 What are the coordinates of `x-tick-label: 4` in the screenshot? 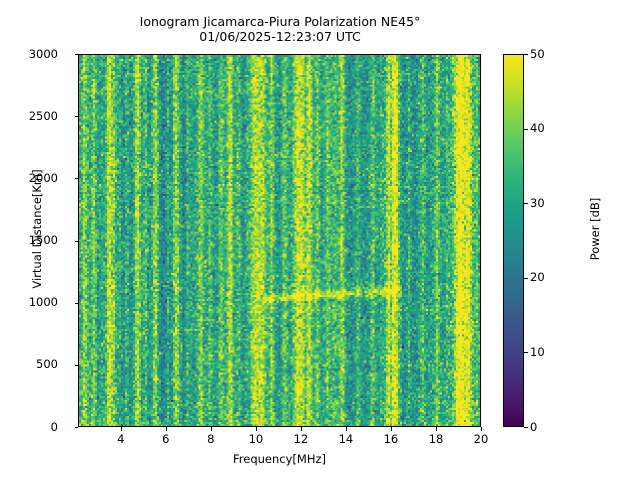 It's located at (121, 439).